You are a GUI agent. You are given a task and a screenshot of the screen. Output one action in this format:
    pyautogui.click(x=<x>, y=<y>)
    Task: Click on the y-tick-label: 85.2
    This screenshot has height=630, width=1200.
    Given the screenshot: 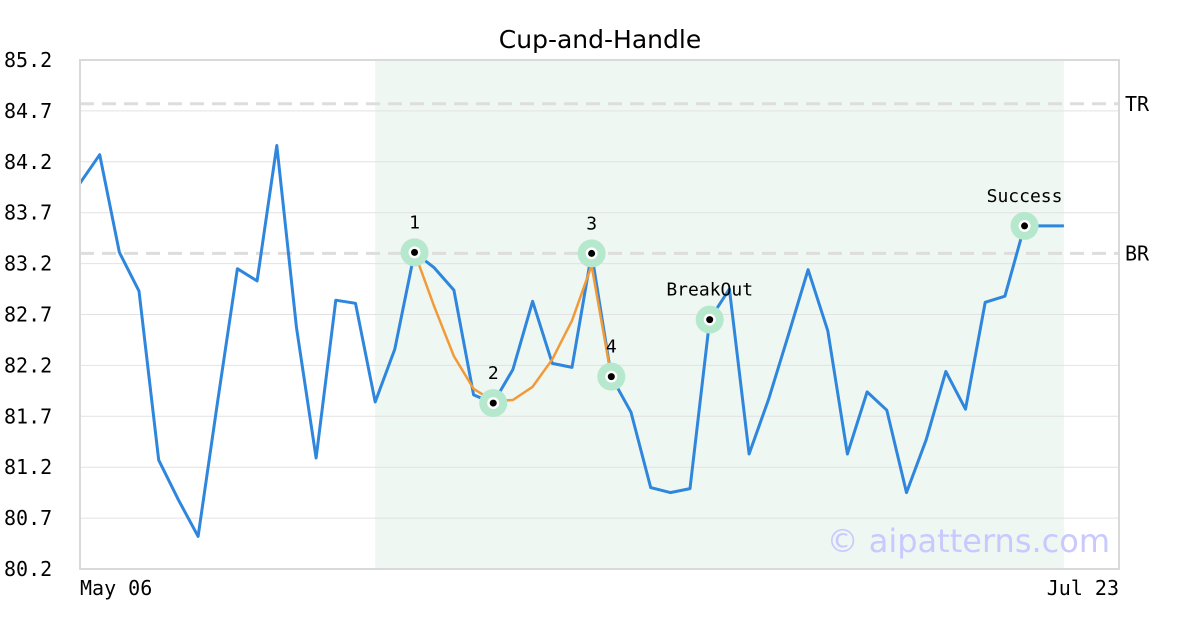 What is the action you would take?
    pyautogui.click(x=28, y=60)
    